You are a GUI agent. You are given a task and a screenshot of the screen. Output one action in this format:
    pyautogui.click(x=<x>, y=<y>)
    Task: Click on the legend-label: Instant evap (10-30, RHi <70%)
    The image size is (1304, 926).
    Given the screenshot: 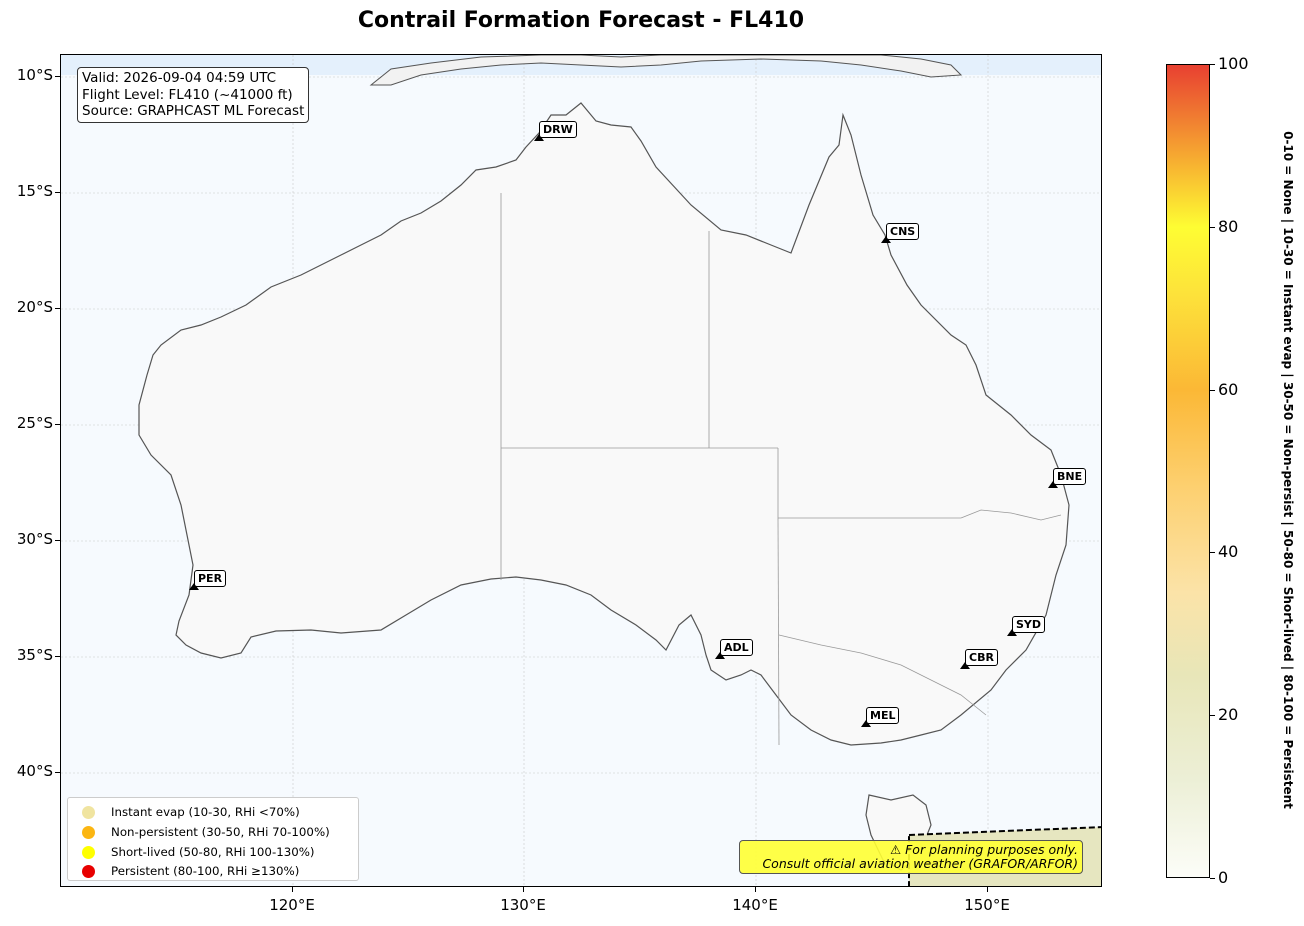 What is the action you would take?
    pyautogui.click(x=205, y=812)
    